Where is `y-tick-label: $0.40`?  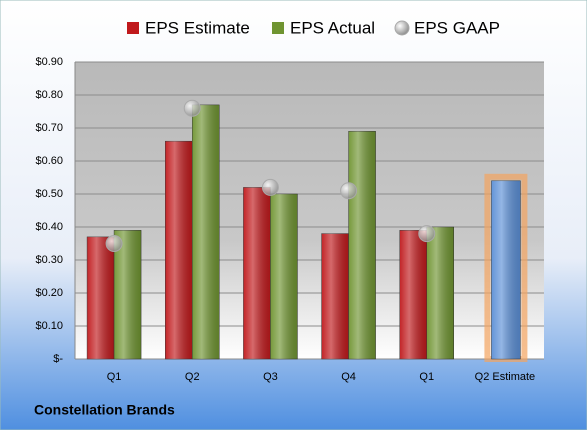
y-tick-label: $0.40 is located at coordinates (49, 227).